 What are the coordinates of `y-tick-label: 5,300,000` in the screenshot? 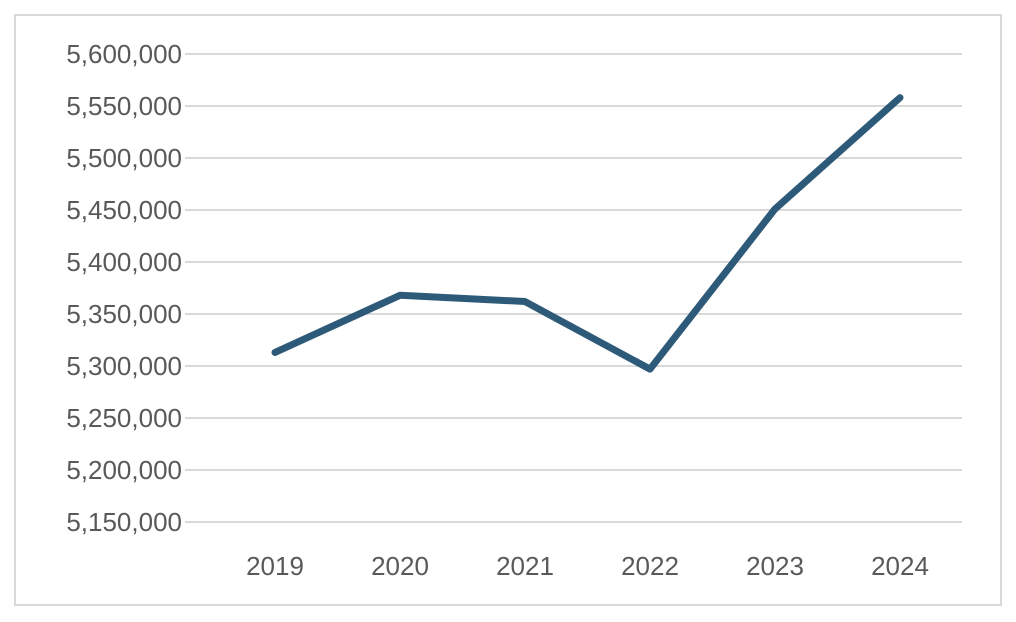 It's located at (124, 366).